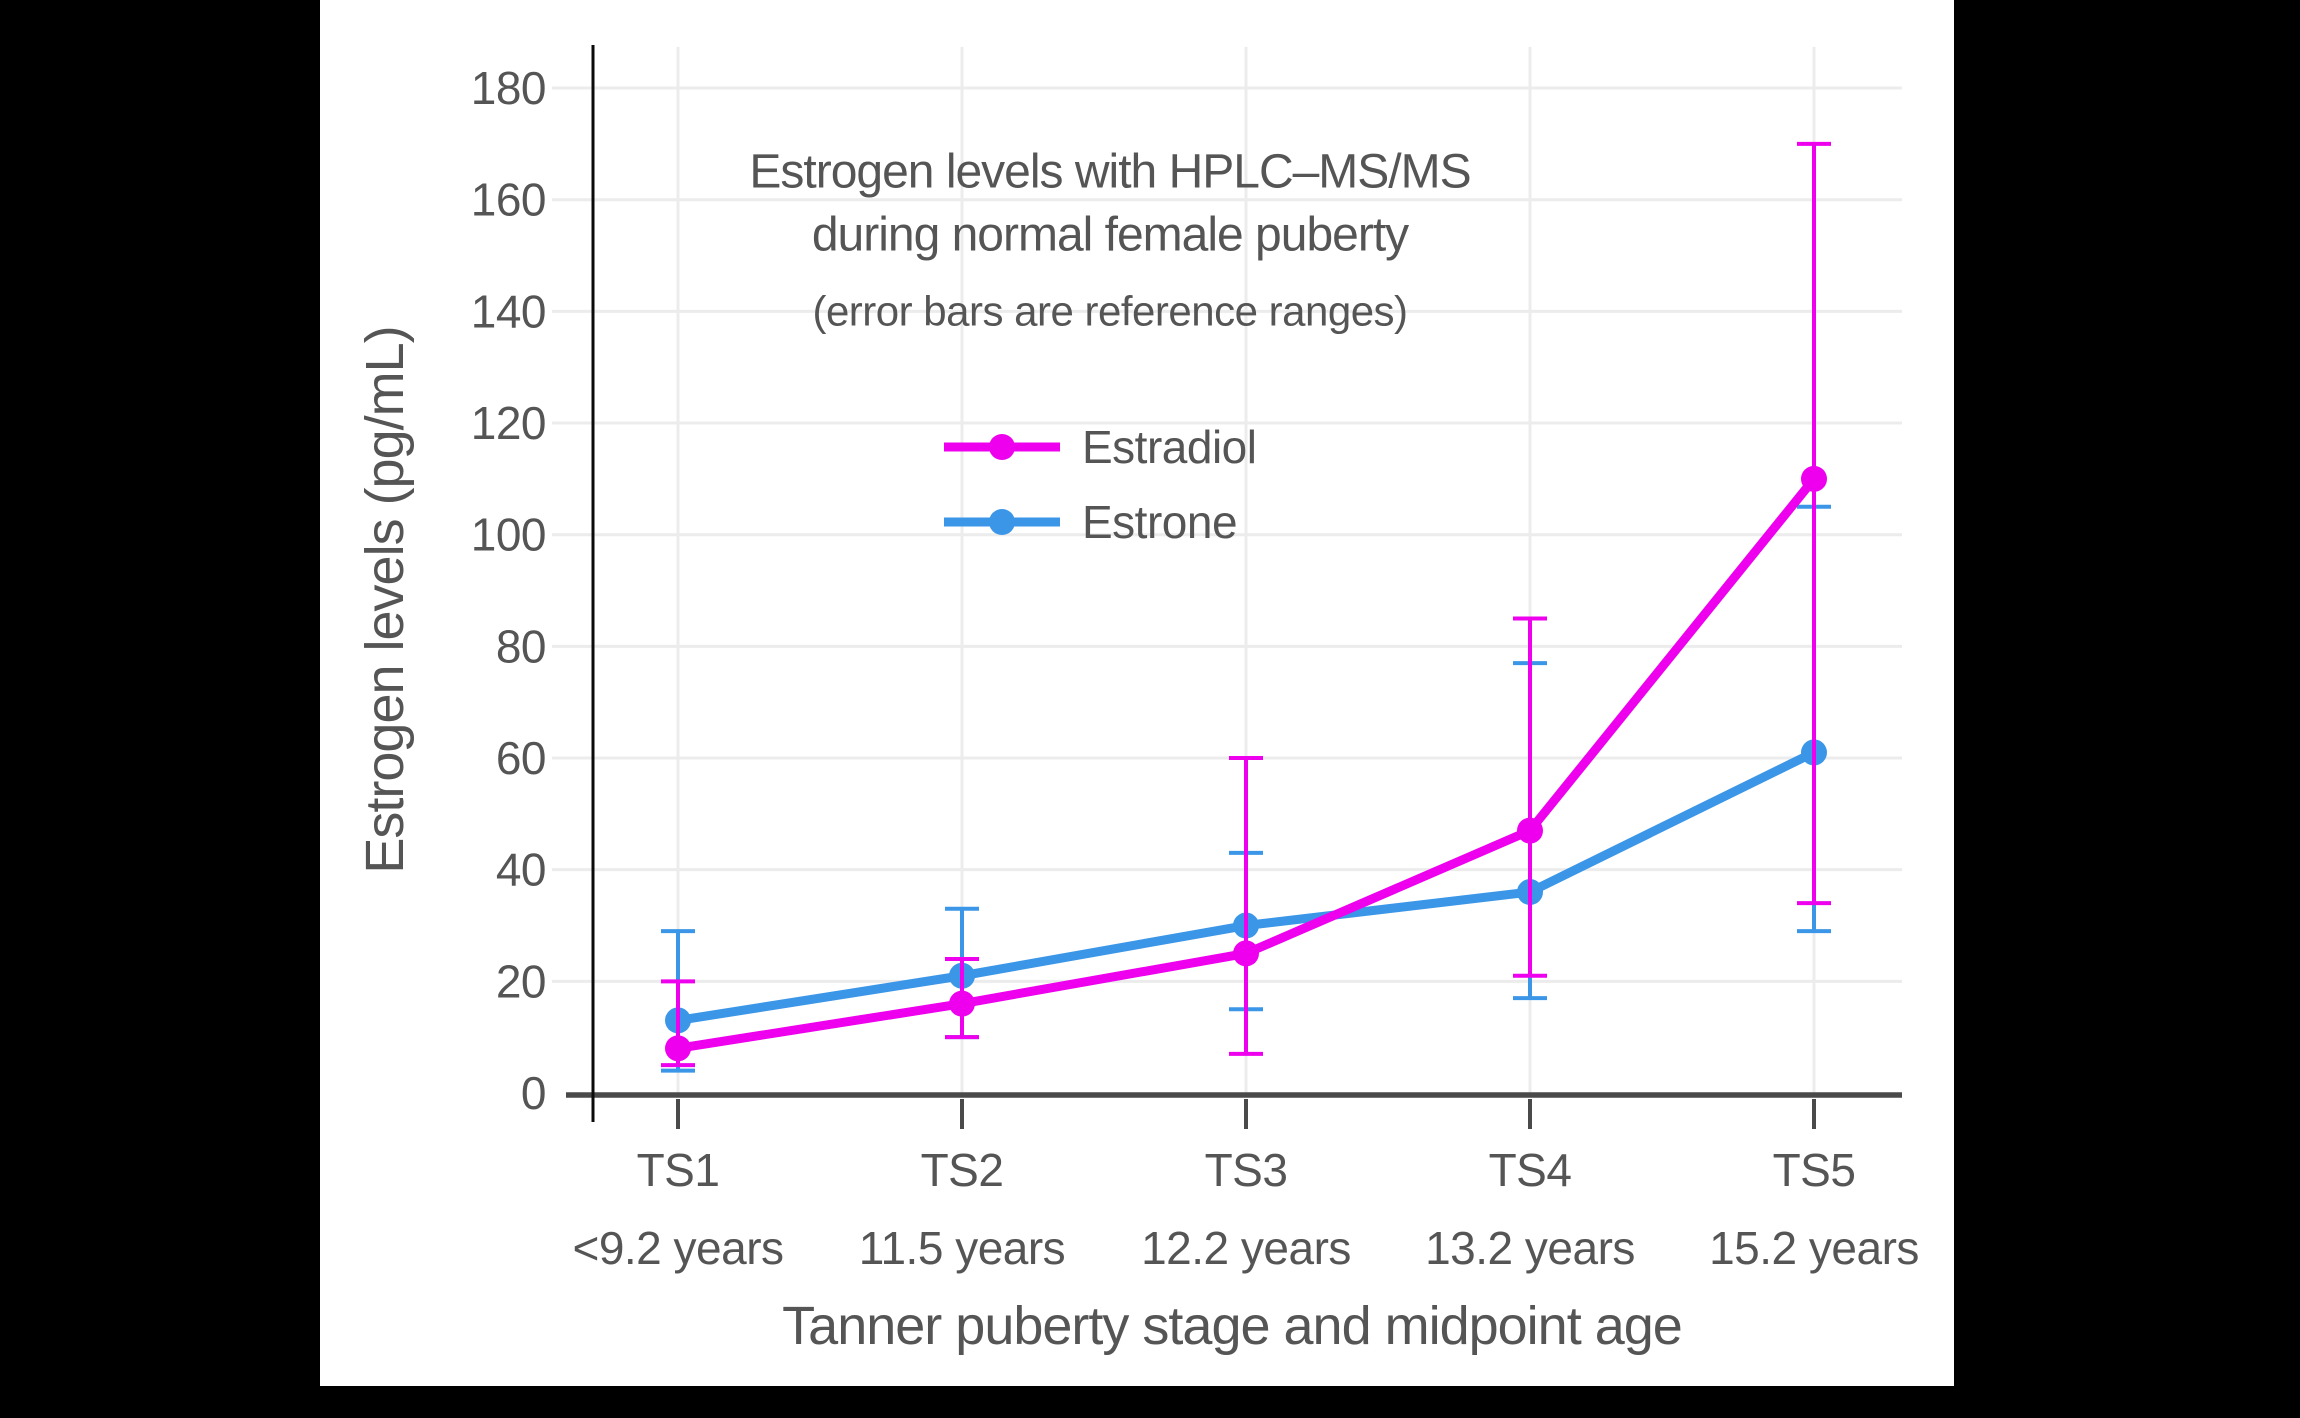 The width and height of the screenshot is (2300, 1418). What do you see at coordinates (521, 646) in the screenshot?
I see `y-tick-label-80: 80` at bounding box center [521, 646].